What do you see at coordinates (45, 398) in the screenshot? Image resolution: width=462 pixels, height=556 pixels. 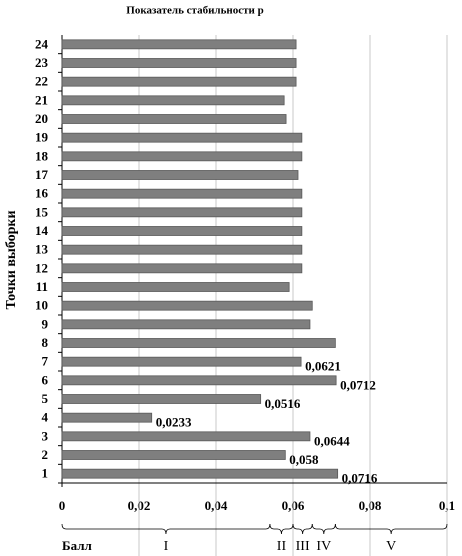 I see `y-tick-label: 5` at bounding box center [45, 398].